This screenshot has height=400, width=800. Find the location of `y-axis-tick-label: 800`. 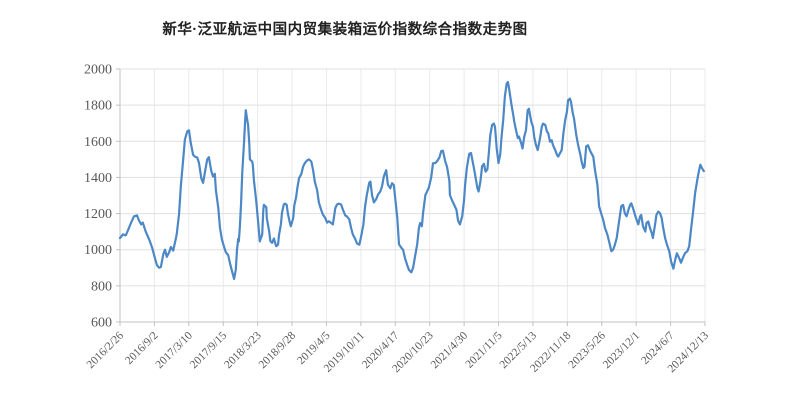

y-axis-tick-label: 800 is located at coordinates (101, 286).